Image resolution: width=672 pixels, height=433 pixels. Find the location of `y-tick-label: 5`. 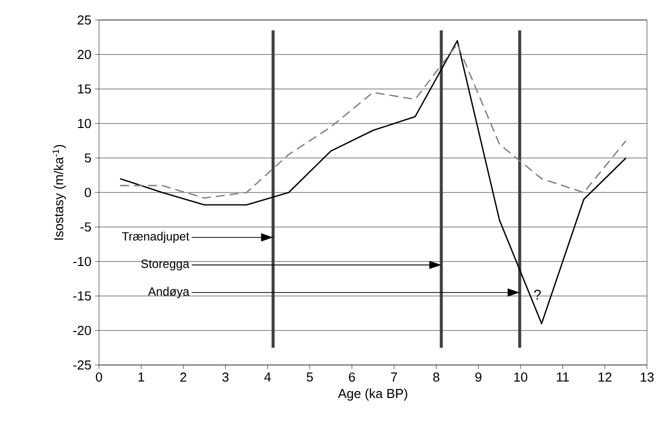

y-tick-label: 5 is located at coordinates (87, 158).